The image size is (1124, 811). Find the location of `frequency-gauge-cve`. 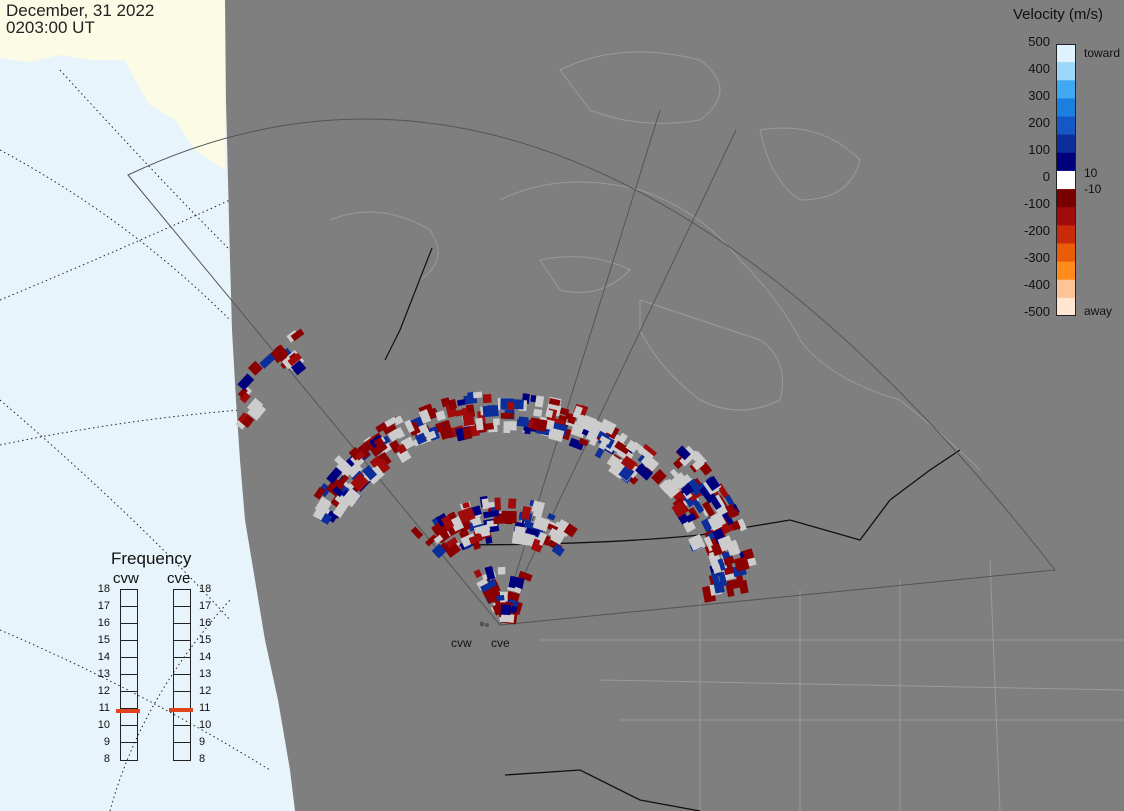

frequency-gauge-cve is located at coordinates (182, 675).